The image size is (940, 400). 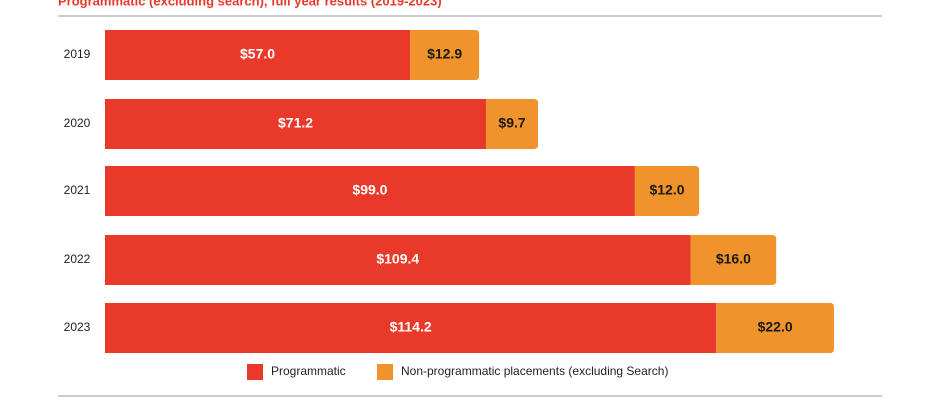 I want to click on value-label: $109.4, so click(x=397, y=259).